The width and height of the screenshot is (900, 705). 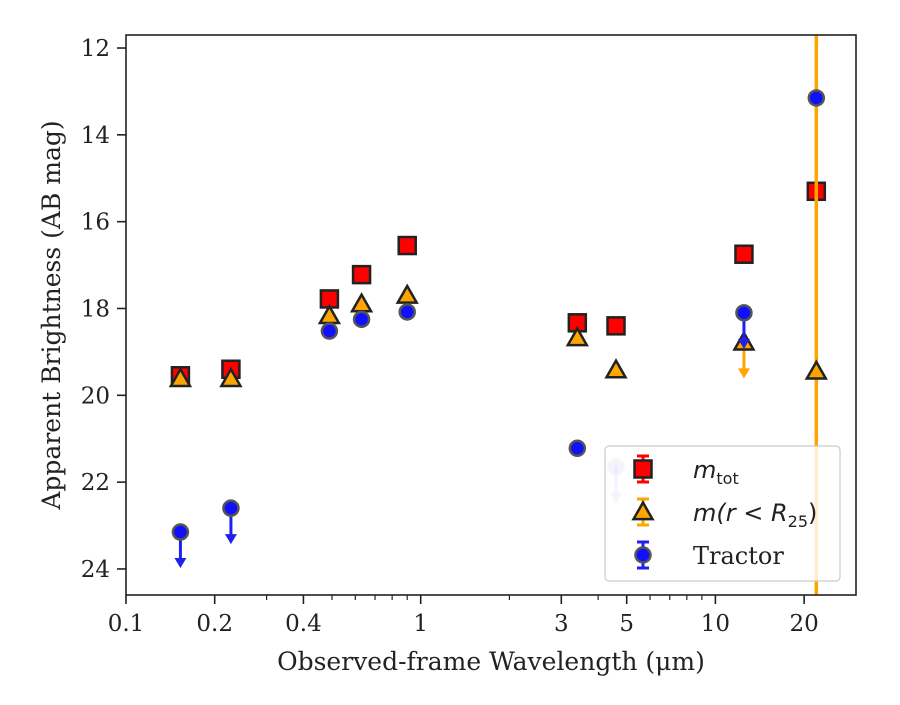 I want to click on x-tick-label-7: 20, so click(x=803, y=624).